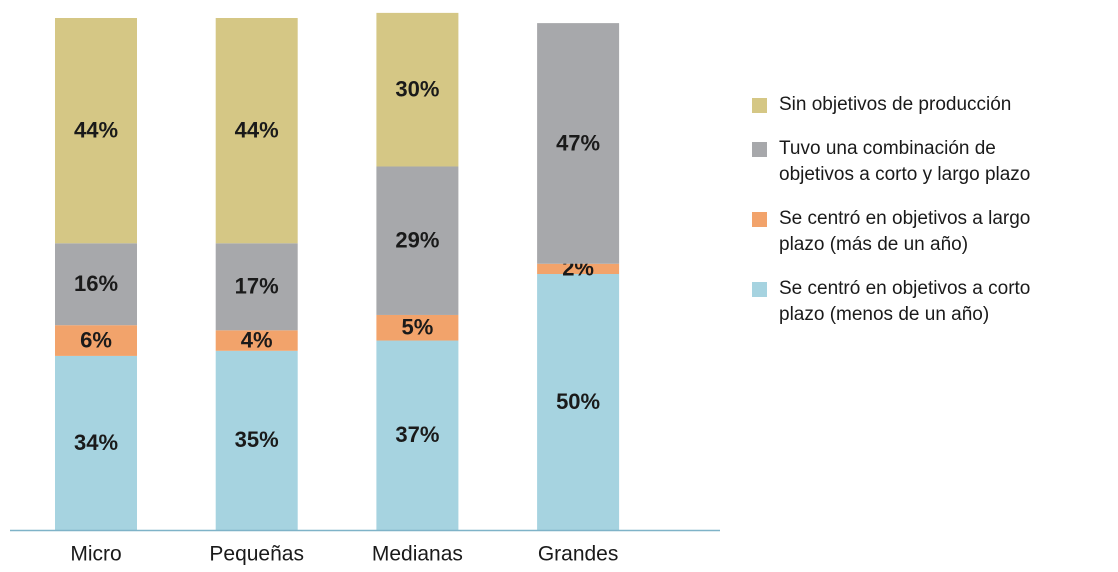 The image size is (1118, 572). I want to click on value-label: 4%, so click(257, 339).